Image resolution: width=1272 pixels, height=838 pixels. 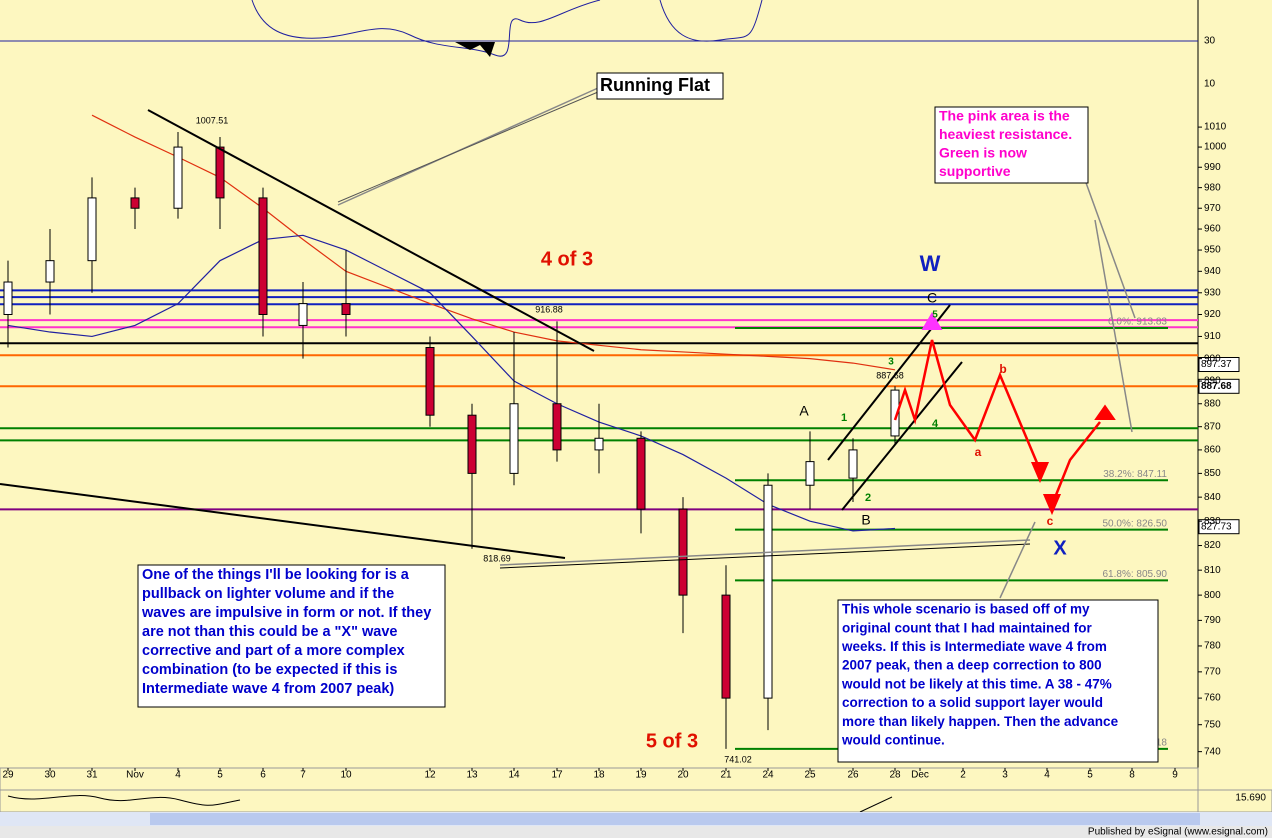 What do you see at coordinates (599, 775) in the screenshot?
I see `x-tick-label: 18` at bounding box center [599, 775].